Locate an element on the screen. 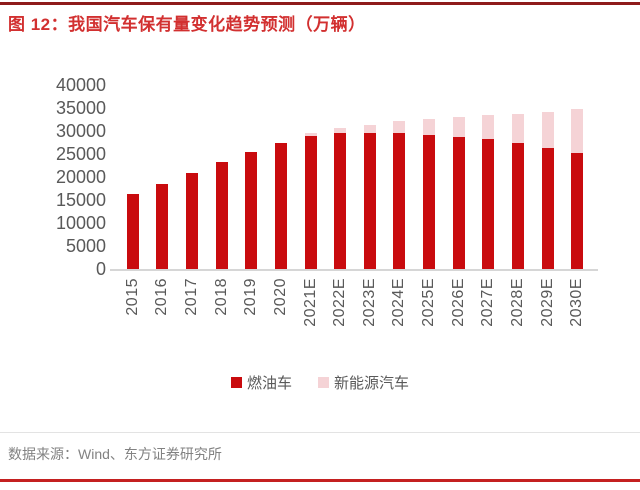 The image size is (640, 490). x-tick-label: 2023E is located at coordinates (369, 302).